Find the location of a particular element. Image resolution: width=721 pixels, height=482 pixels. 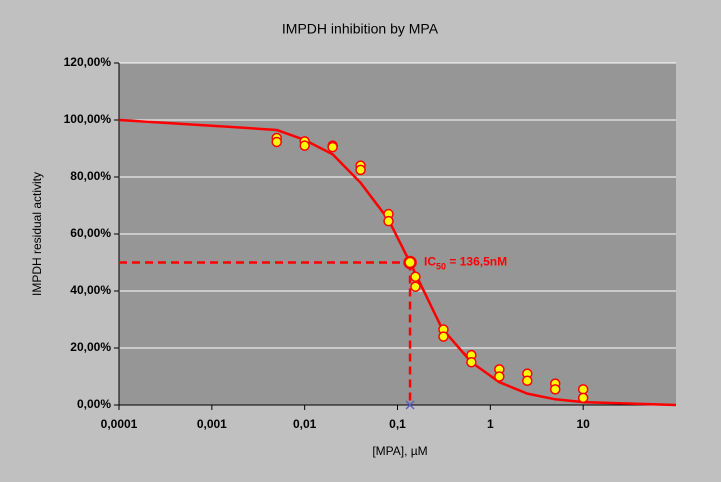

ic50-label: IC50 = 136,5nM is located at coordinates (465, 263).